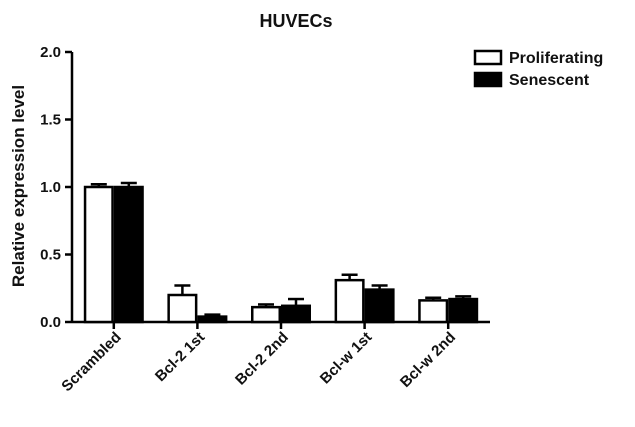 This screenshot has height=427, width=635. I want to click on y-tick-label: 1.5, so click(50, 120).